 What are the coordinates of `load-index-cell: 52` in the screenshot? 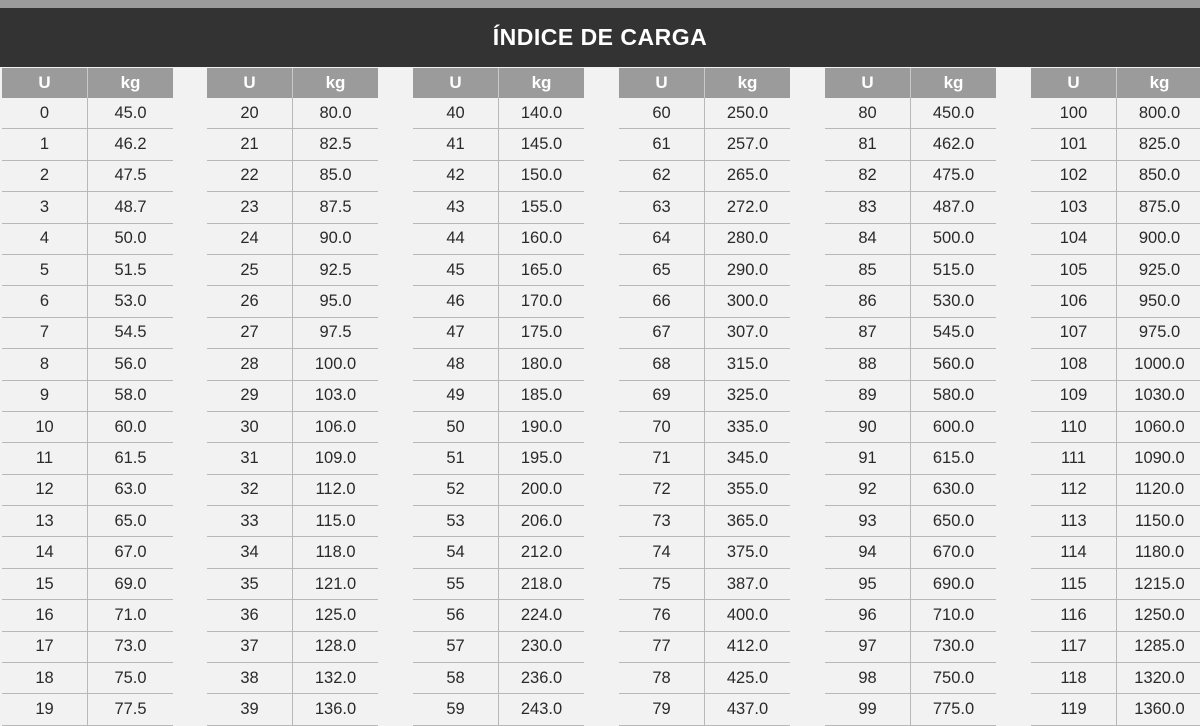 It's located at (456, 490).